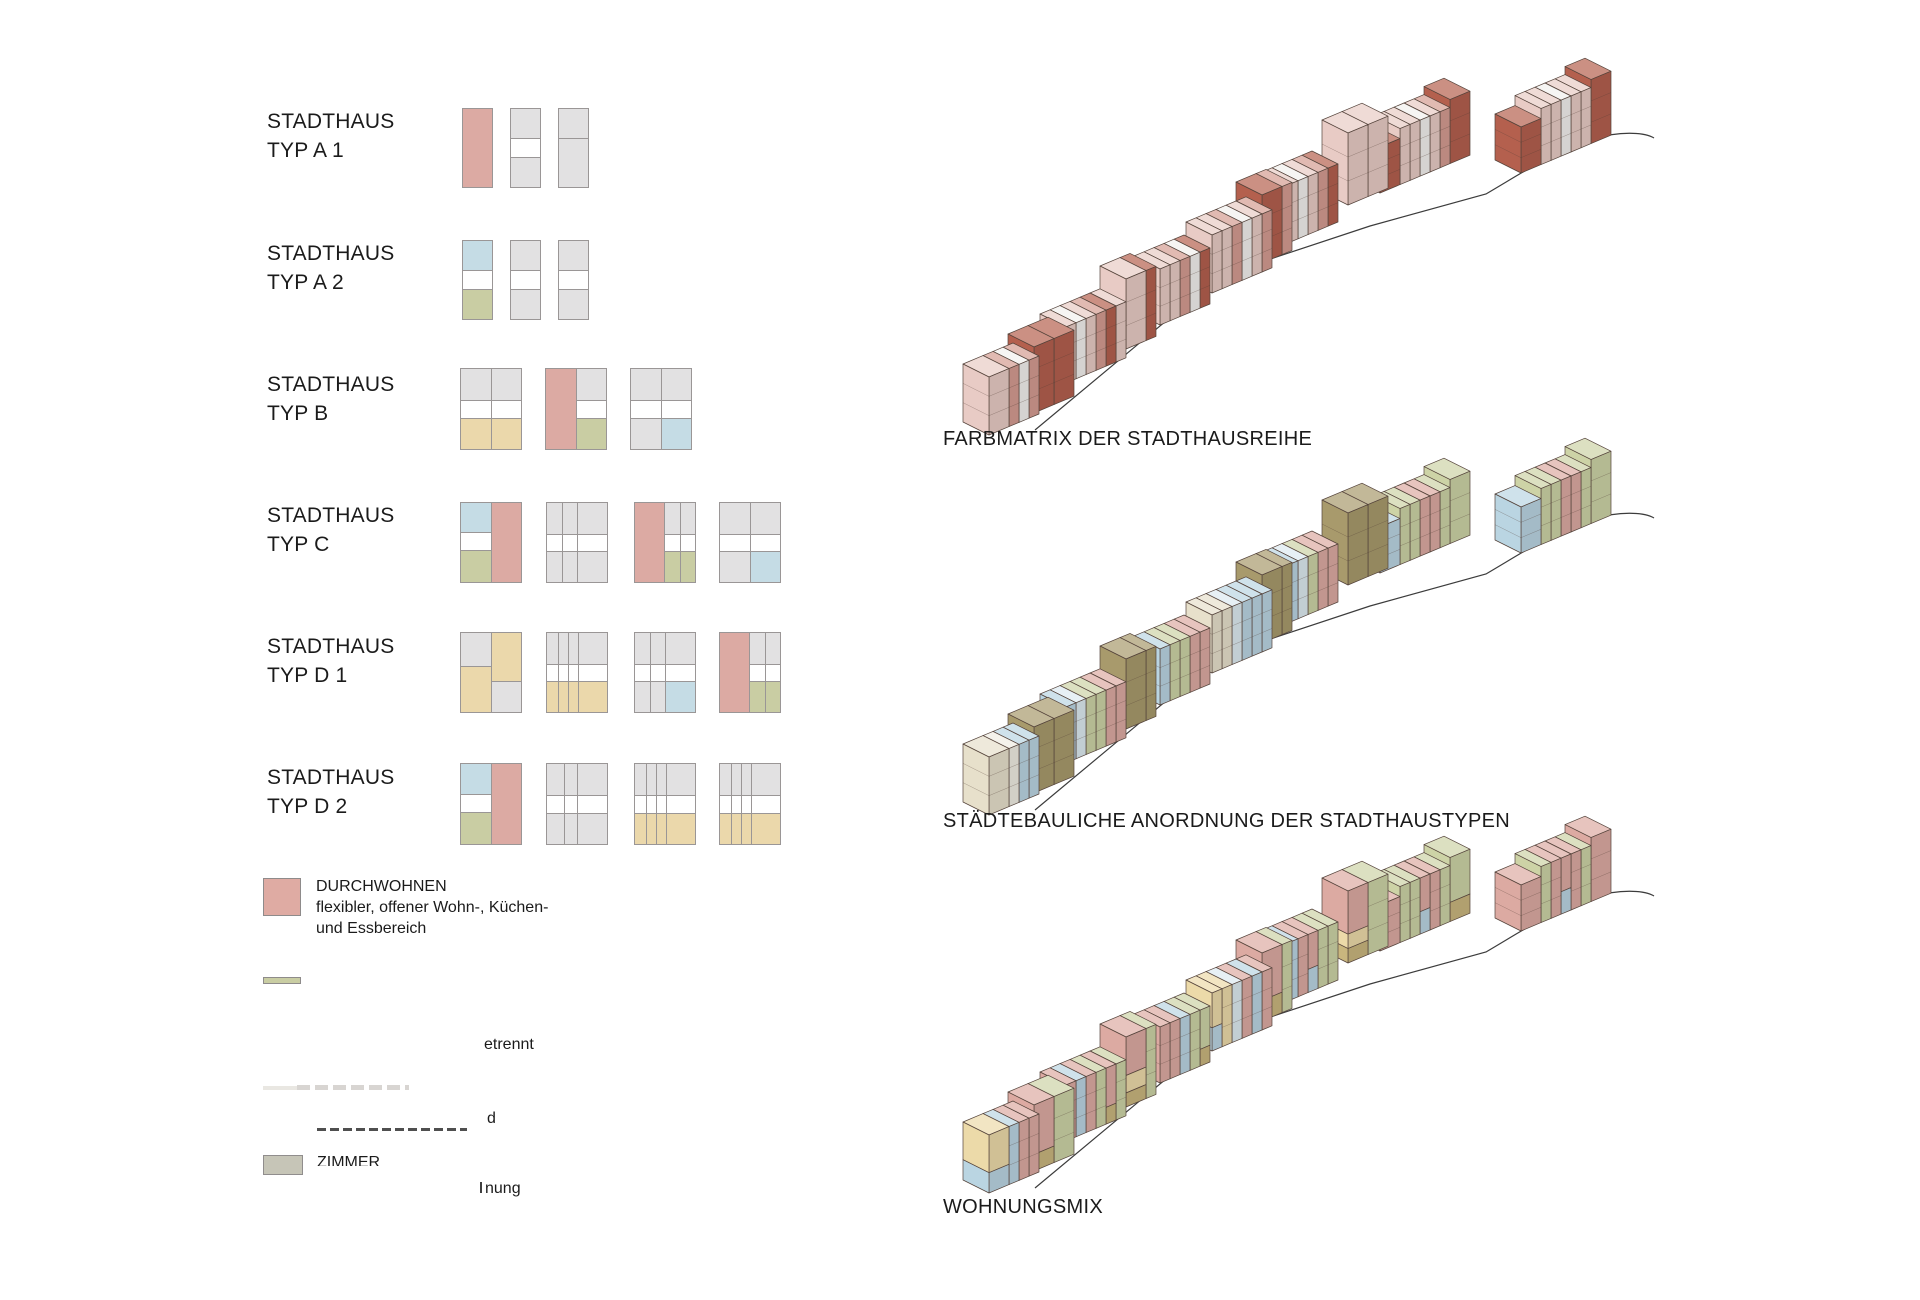 The height and width of the screenshot is (1300, 1920). Describe the element at coordinates (330, 136) in the screenshot. I see `type-label: STADTHAUS TYP A 1` at that location.